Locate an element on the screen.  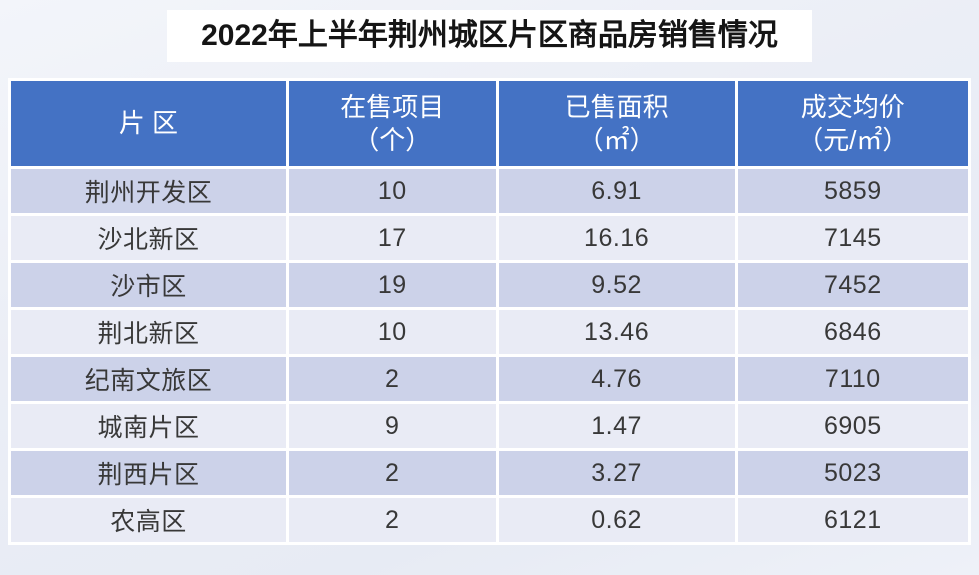
table-row: 沙北新区 17 16.16 7145 is located at coordinates (489, 238).